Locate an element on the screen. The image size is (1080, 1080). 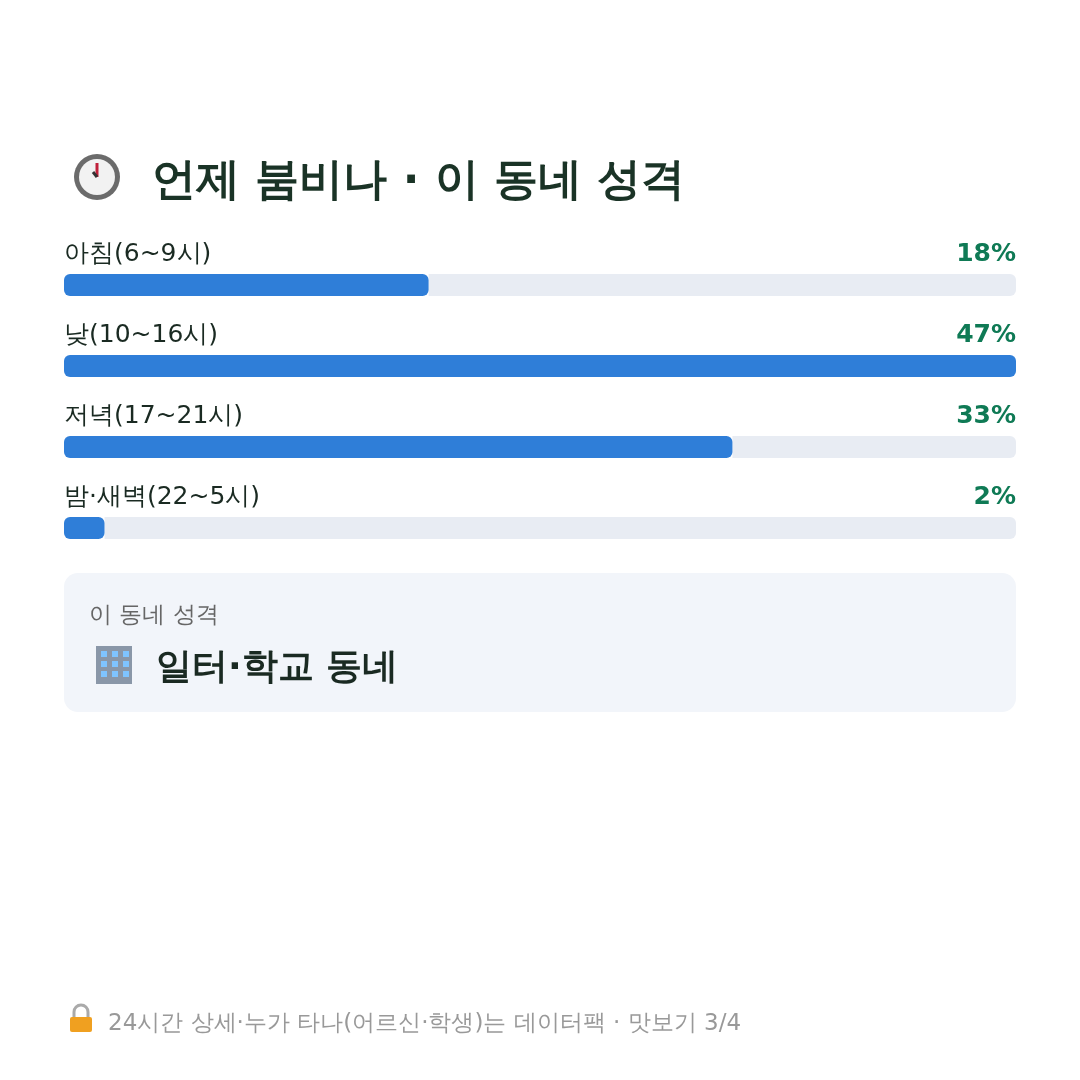
y-tick-label: 저녁(17~21시) is located at coordinates (154, 414).